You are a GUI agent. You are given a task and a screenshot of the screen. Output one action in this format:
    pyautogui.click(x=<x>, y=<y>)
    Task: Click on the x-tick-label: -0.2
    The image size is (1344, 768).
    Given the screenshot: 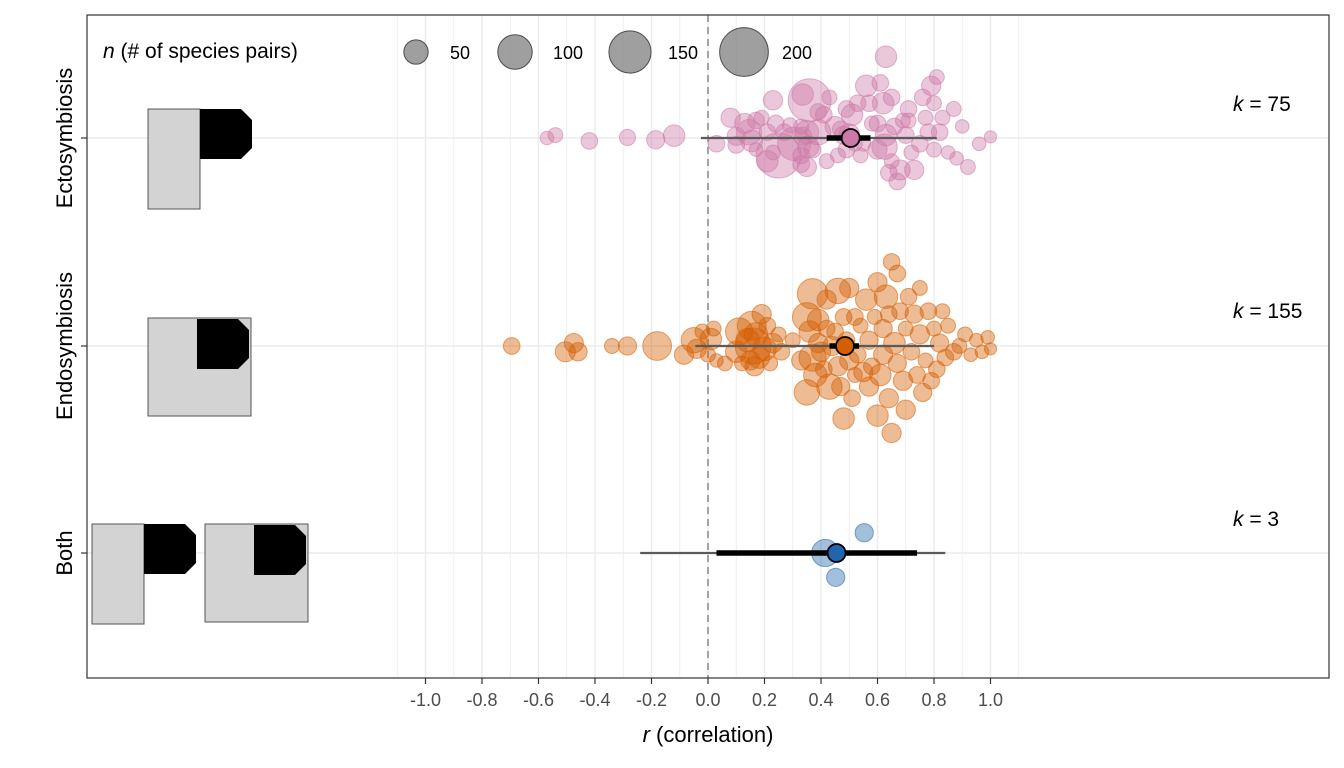 What is the action you would take?
    pyautogui.click(x=651, y=700)
    